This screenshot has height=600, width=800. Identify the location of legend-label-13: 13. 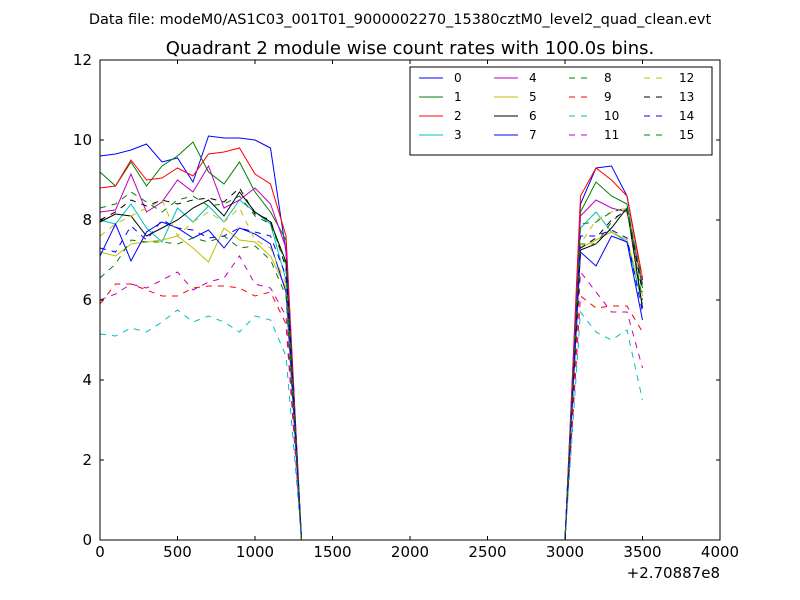
(686, 97).